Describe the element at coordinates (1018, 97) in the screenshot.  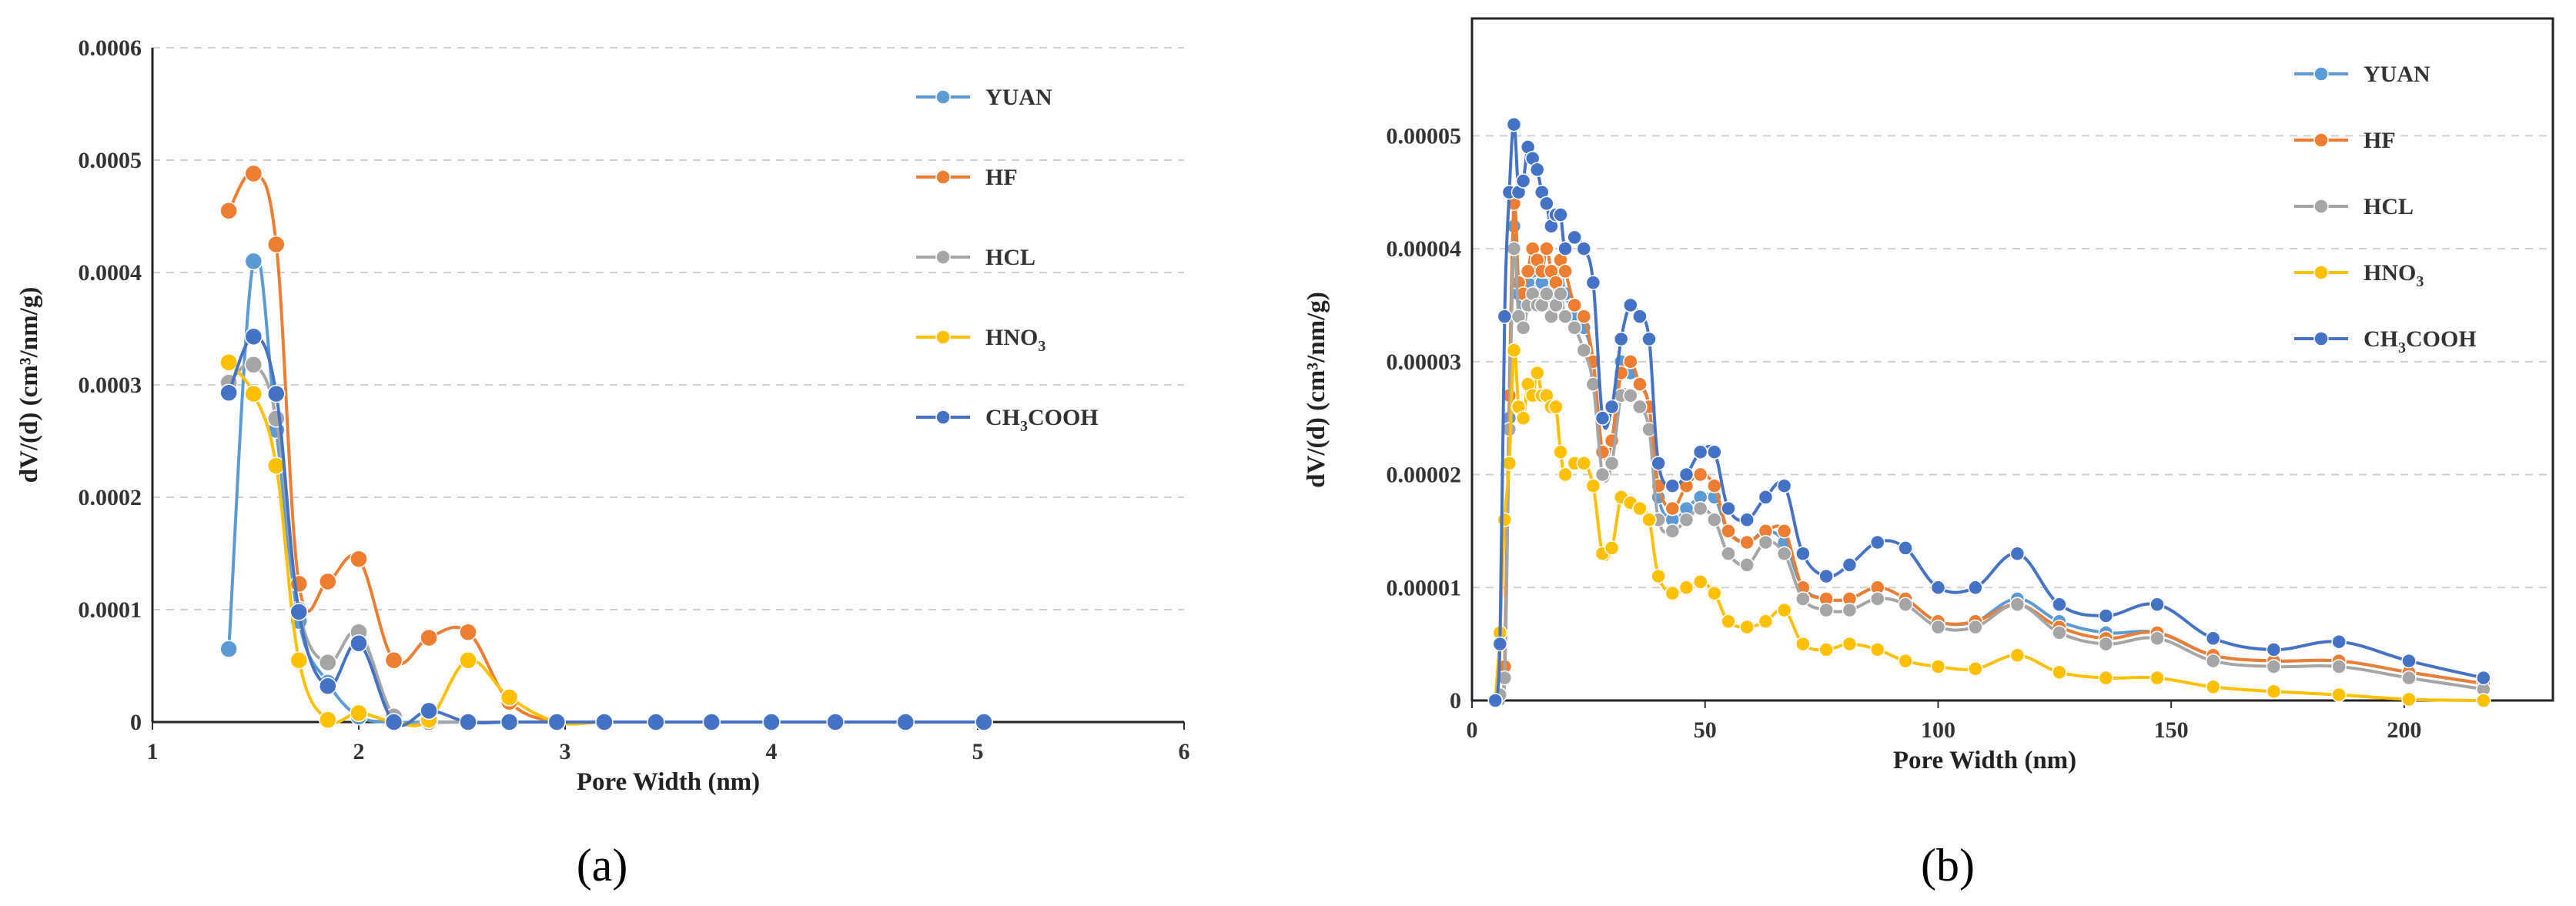
I see `chart-a-legend-label-yuan: YUAN` at that location.